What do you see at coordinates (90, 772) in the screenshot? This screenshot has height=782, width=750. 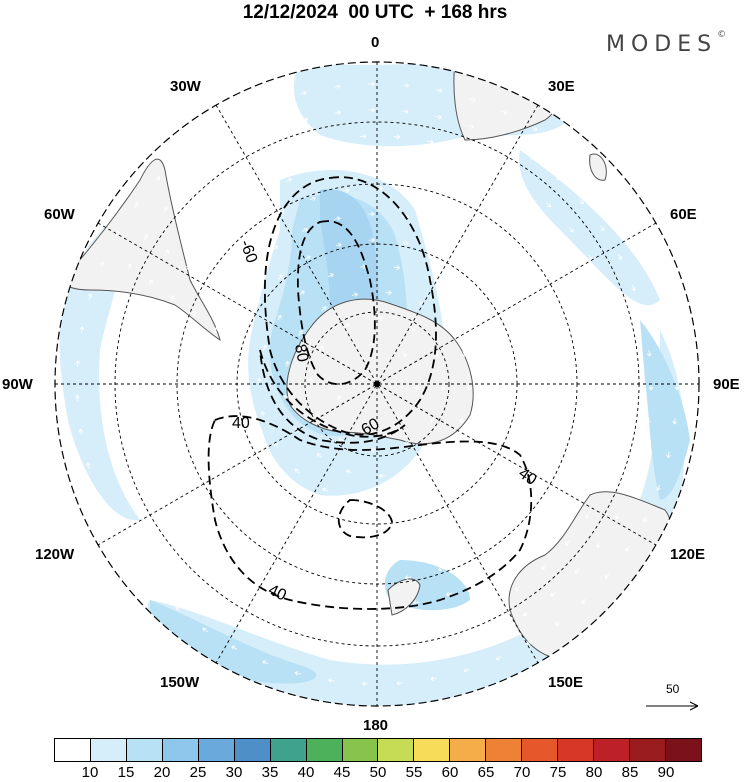 I see `colorbar-tick-label: 10` at bounding box center [90, 772].